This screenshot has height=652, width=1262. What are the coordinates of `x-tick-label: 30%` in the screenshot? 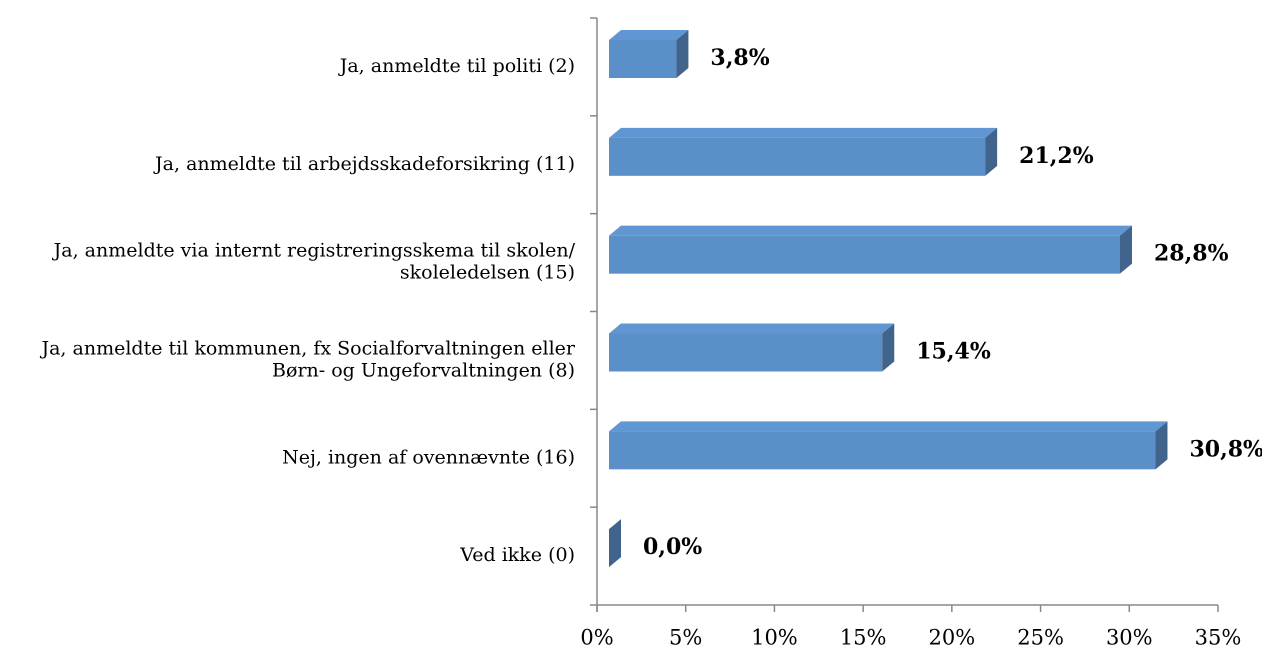 It's located at (1129, 638).